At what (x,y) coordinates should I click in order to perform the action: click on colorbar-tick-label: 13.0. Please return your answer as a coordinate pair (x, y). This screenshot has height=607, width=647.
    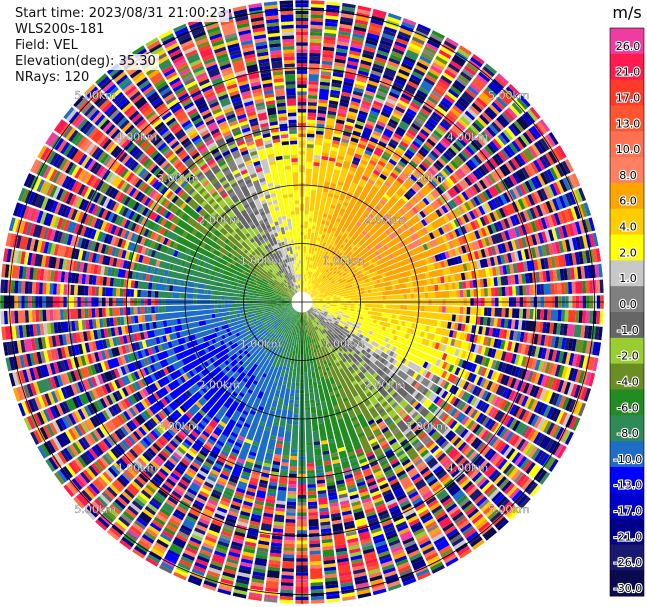
    Looking at the image, I should click on (628, 123).